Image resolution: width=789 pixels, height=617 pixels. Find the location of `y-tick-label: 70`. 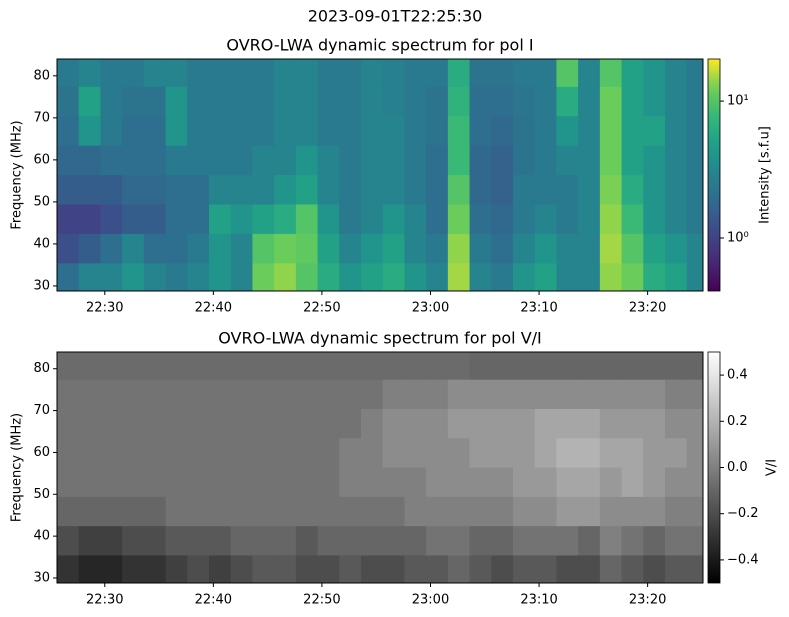

y-tick-label: 70 is located at coordinates (41, 410).